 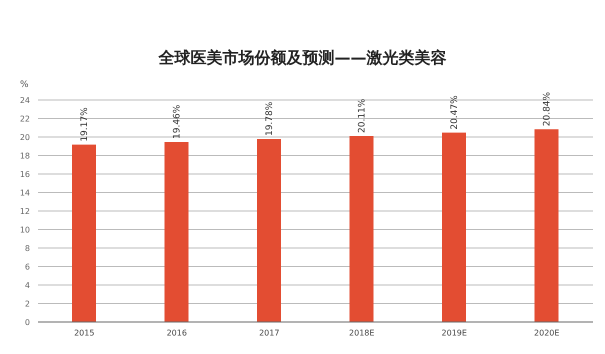 What do you see at coordinates (25, 229) in the screenshot?
I see `y-tick-label: 10` at bounding box center [25, 229].